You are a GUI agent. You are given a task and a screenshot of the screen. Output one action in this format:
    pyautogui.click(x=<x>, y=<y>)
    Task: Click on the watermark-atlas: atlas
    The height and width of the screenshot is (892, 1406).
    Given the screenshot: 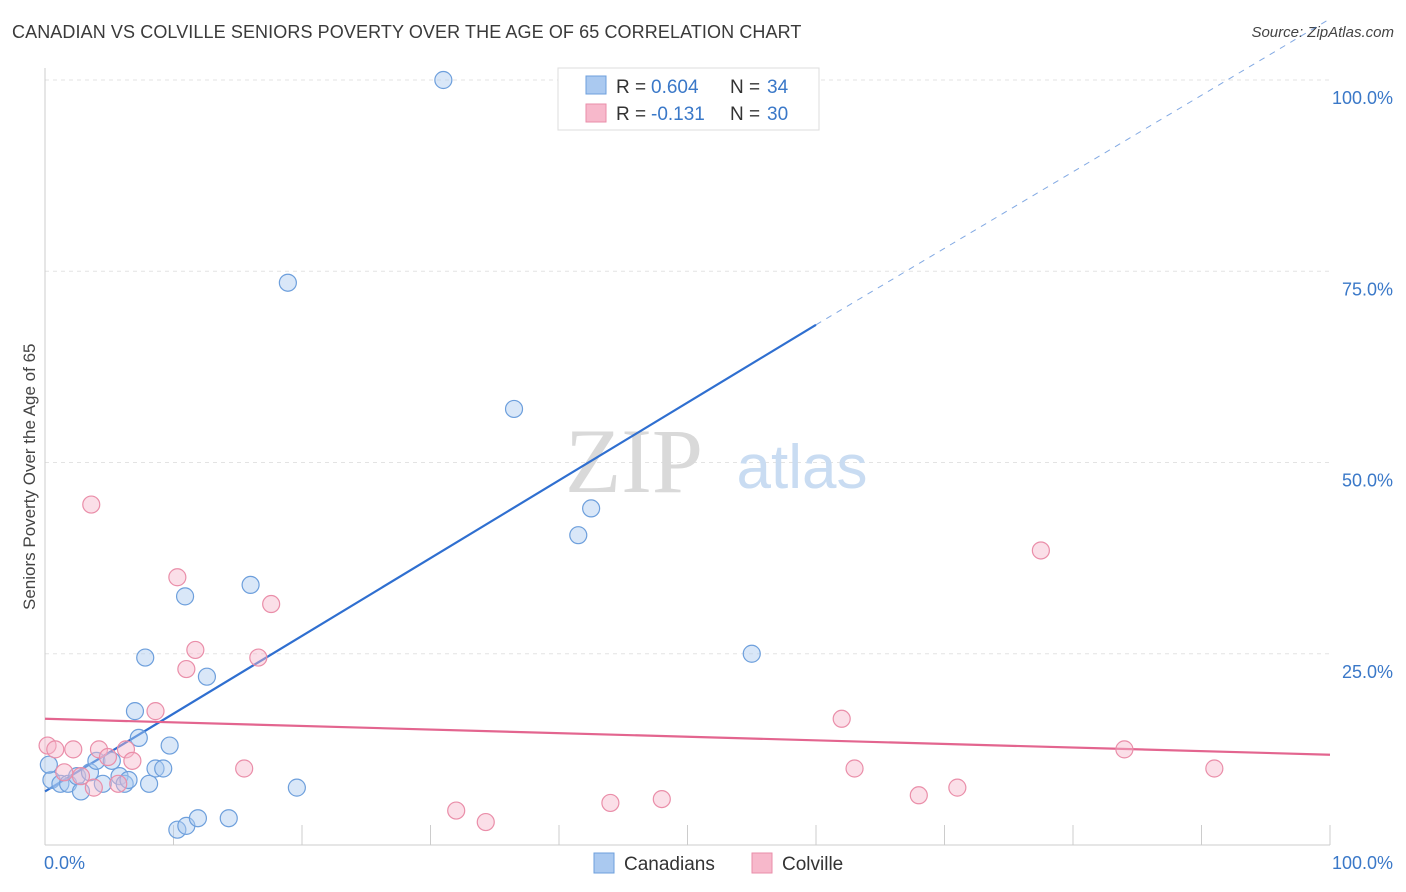 What is the action you would take?
    pyautogui.click(x=802, y=467)
    